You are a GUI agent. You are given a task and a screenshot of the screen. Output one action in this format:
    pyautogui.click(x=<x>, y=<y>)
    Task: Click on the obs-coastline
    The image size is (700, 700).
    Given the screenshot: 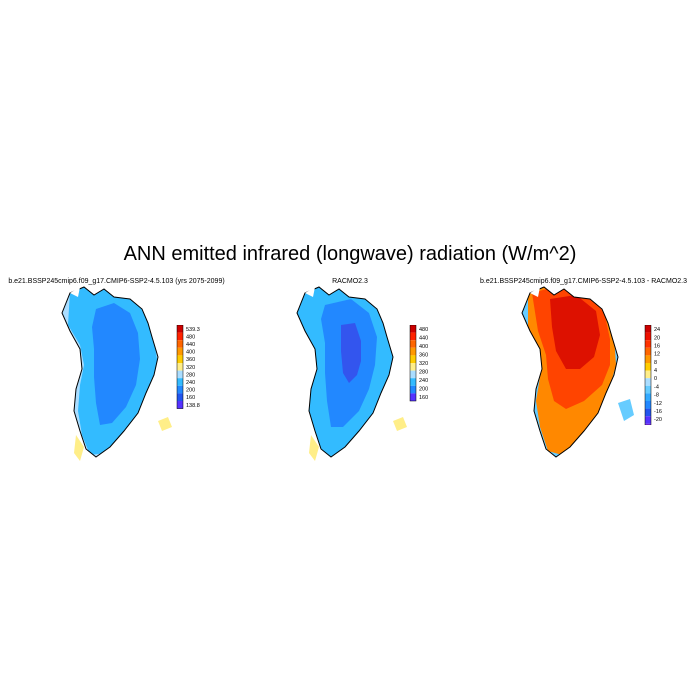 What is the action you would take?
    pyautogui.click(x=345, y=372)
    